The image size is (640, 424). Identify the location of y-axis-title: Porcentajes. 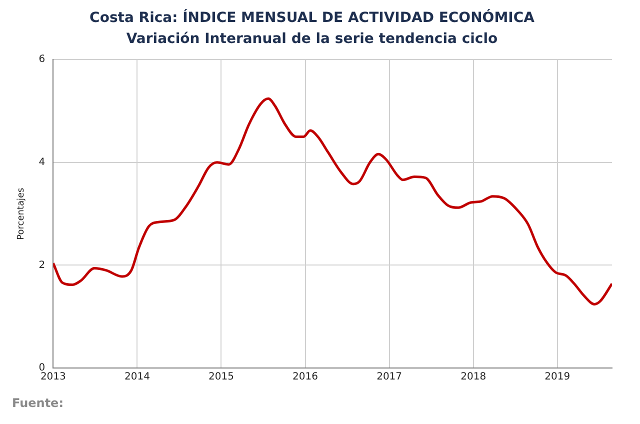
(21, 213).